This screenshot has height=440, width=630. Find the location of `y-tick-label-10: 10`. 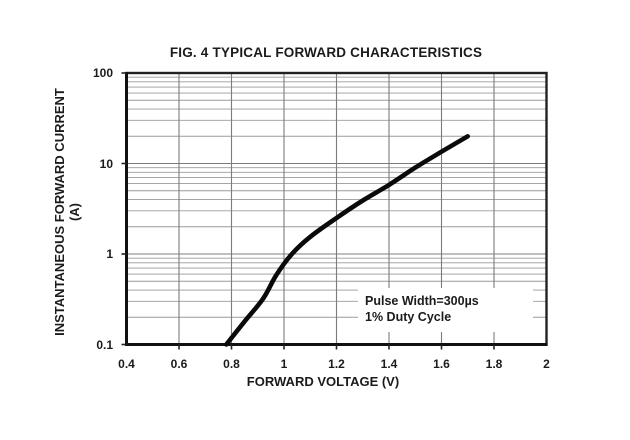

y-tick-label-10: 10 is located at coordinates (106, 163).